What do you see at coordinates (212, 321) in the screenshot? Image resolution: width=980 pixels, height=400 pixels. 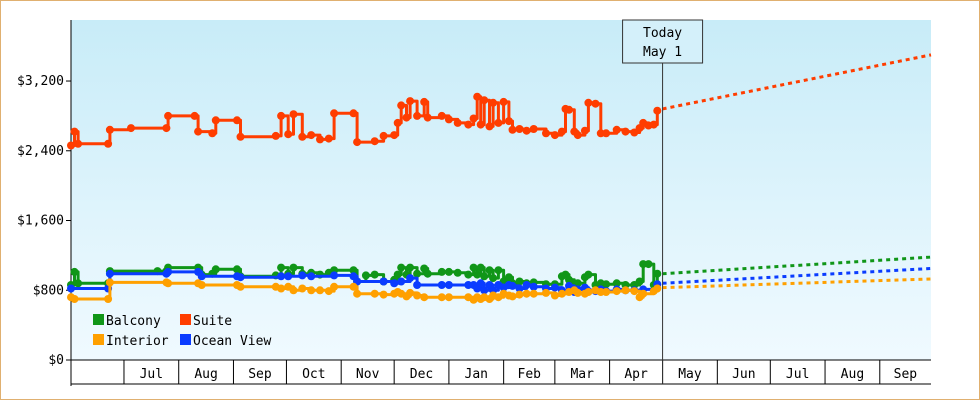 I see `legend-label-suite: Suite` at bounding box center [212, 321].